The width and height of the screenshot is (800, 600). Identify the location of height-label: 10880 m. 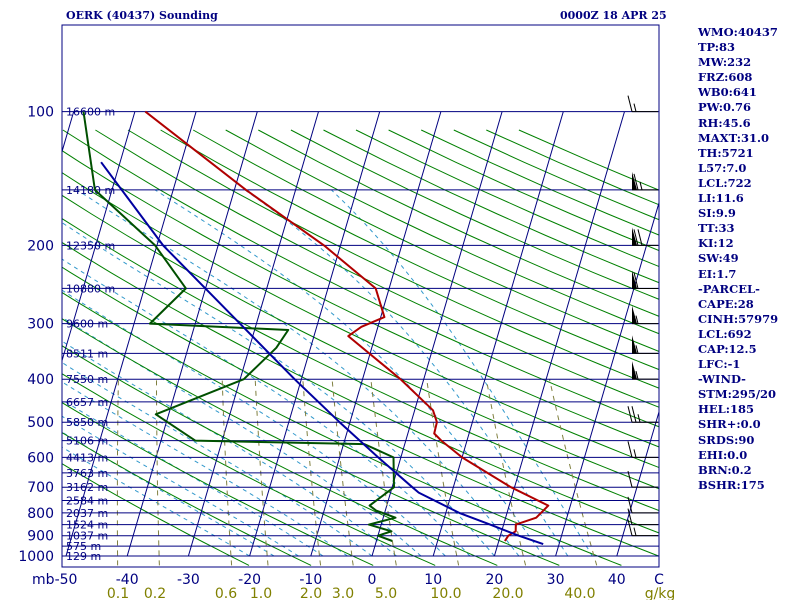
(90, 288).